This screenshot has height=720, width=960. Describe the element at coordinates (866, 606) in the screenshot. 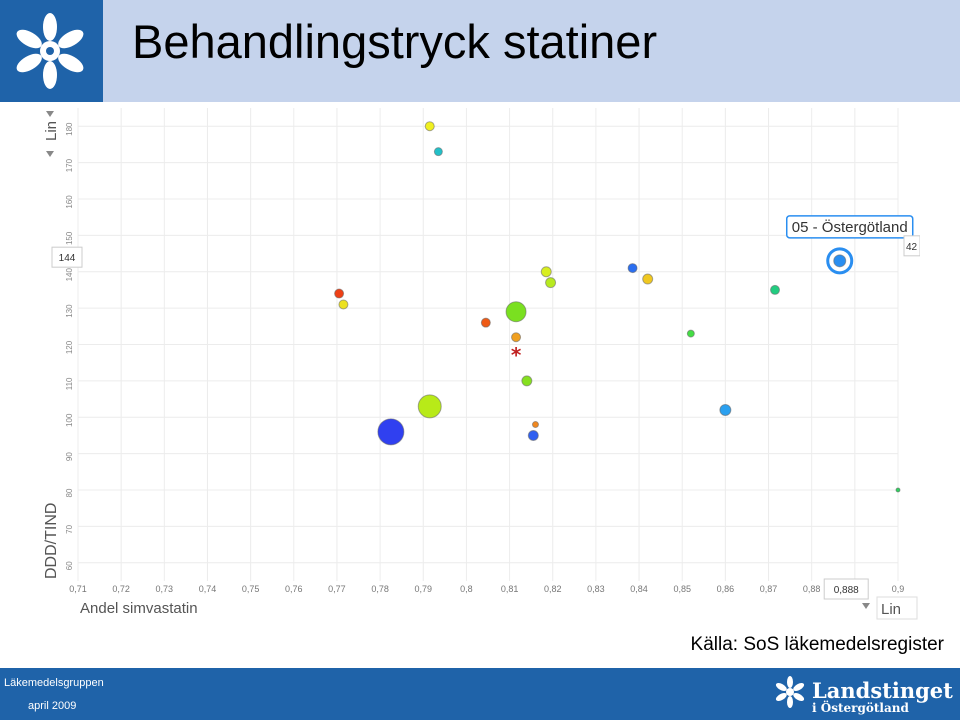

I see `x-scale-arrow-icon` at that location.